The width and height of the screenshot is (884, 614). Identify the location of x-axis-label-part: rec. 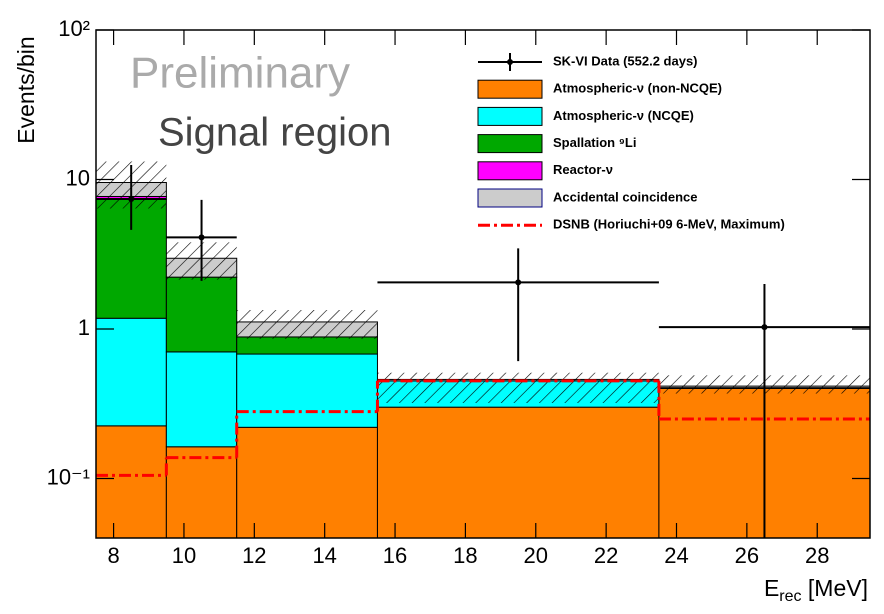
(790, 596).